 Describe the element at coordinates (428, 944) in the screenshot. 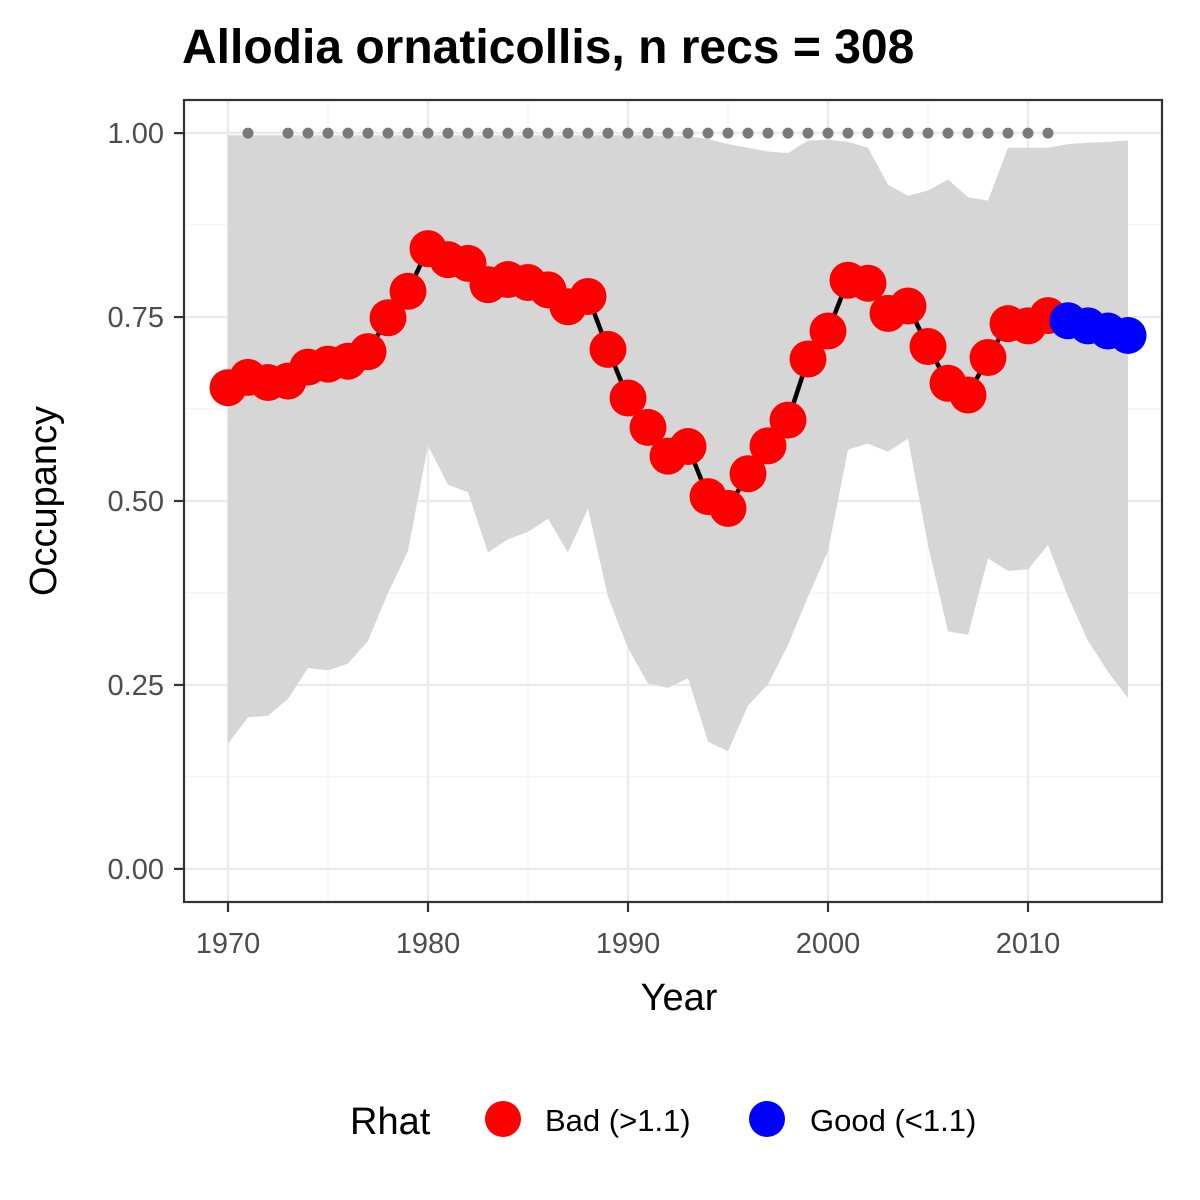

I see `x-tick-label: 1980` at that location.